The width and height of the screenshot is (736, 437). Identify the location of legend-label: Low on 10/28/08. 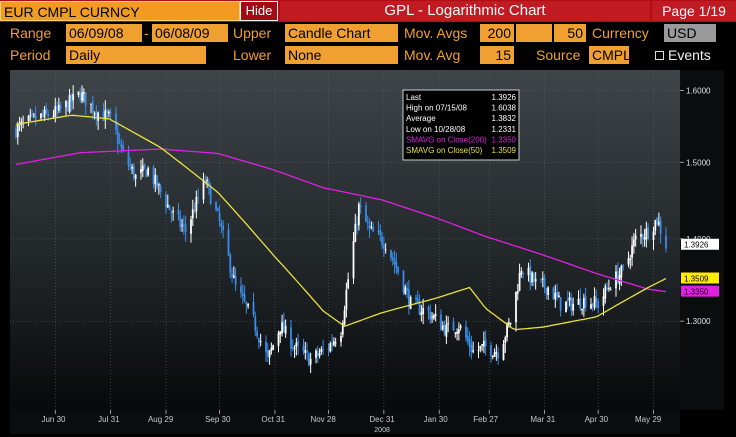
(436, 129).